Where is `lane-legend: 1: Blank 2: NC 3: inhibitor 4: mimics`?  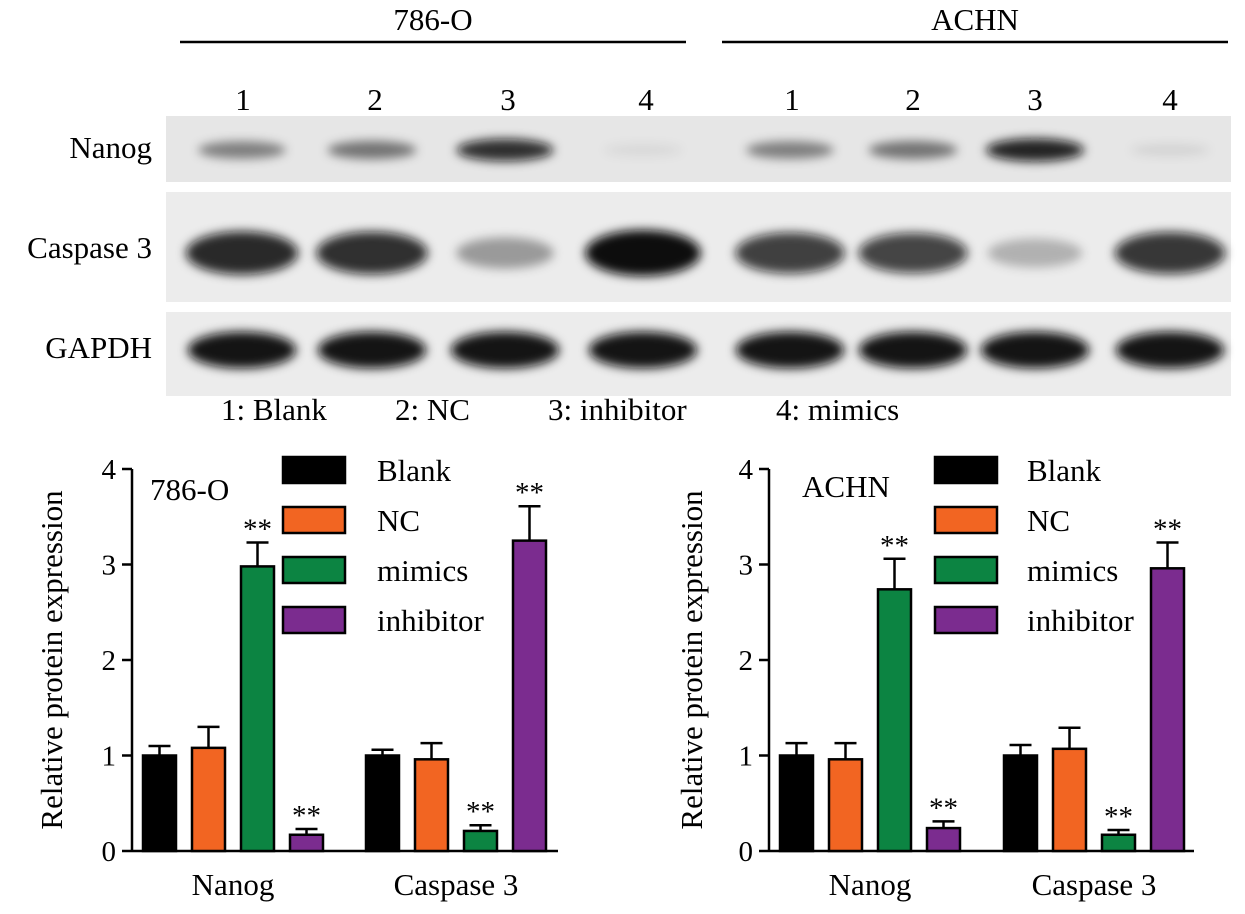
lane-legend: 1: Blank 2: NC 3: inhibitor 4: mimics is located at coordinates (560, 409).